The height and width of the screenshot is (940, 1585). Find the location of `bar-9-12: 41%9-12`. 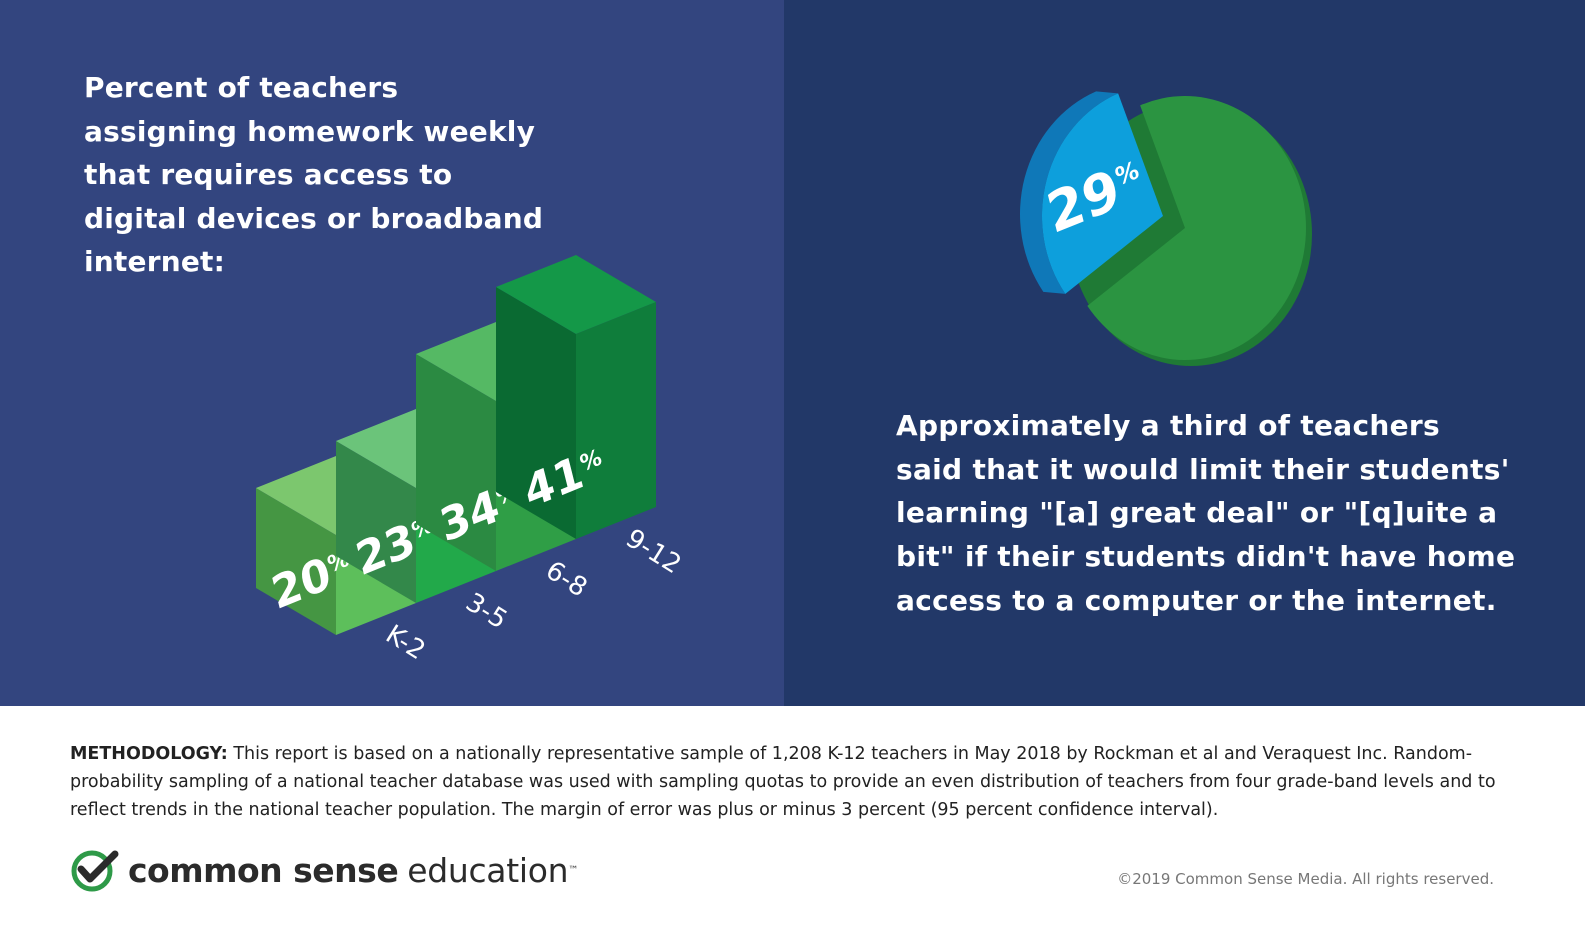

bar-9-12: 41%9-12 is located at coordinates (591, 417).